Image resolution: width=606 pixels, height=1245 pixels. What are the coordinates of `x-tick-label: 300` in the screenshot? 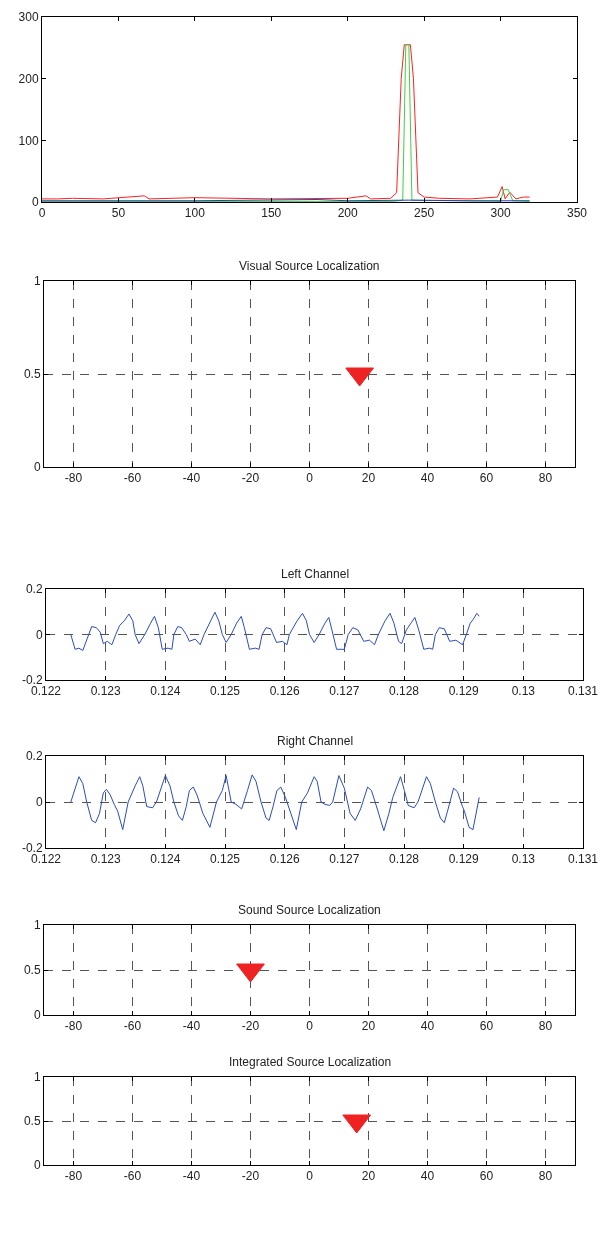 It's located at (500, 213).